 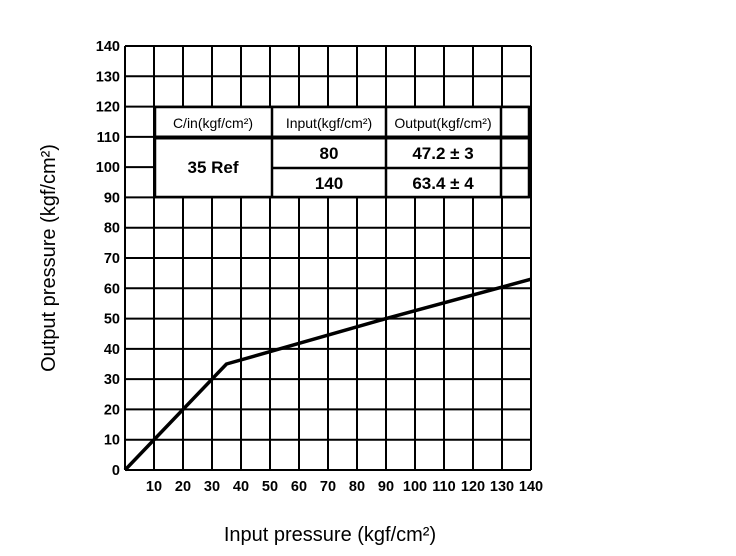 What do you see at coordinates (108, 77) in the screenshot?
I see `y-tick-label: 130` at bounding box center [108, 77].